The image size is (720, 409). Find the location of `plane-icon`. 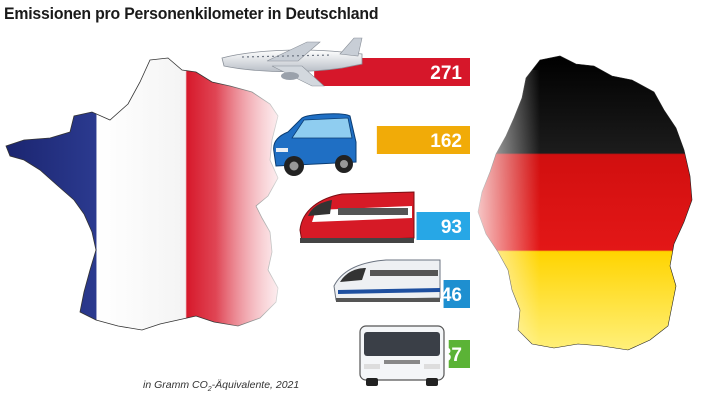

plane-icon is located at coordinates (292, 62).